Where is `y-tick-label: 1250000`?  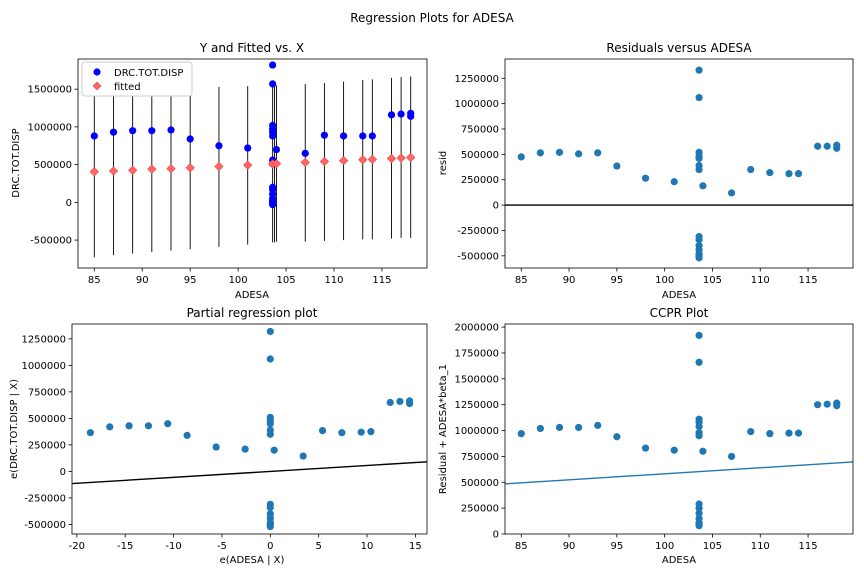 y-tick-label: 1250000 is located at coordinates (476, 79).